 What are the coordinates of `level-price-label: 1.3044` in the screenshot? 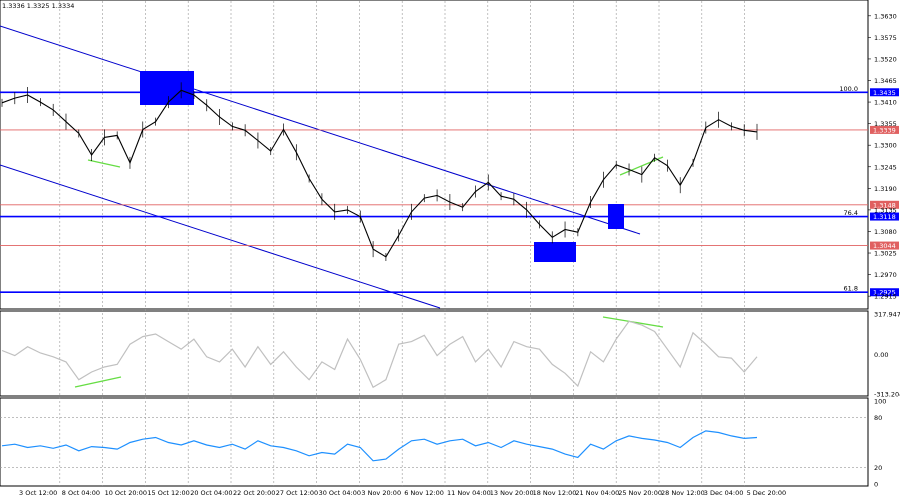 It's located at (884, 246).